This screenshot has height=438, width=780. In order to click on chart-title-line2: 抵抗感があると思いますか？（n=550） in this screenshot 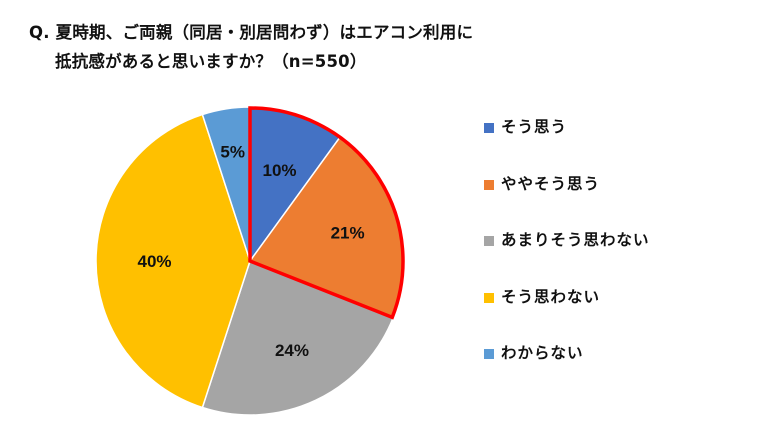, I will do `click(211, 61)`.